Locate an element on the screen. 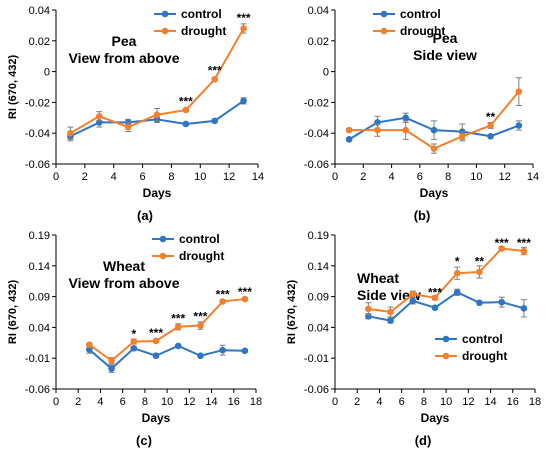 Image resolution: width=550 pixels, height=451 pixels. panel-label: (a) is located at coordinates (145, 215).